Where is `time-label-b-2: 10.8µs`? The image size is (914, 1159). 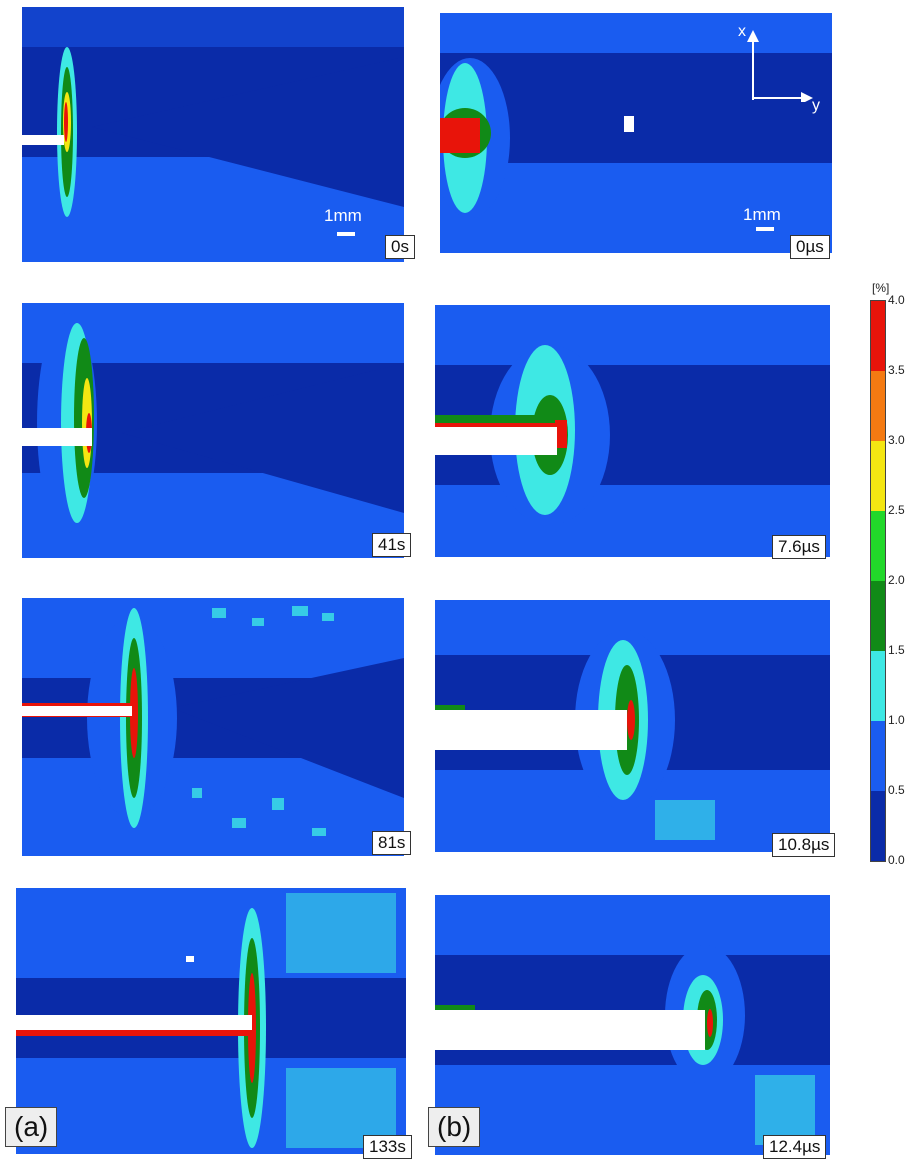
time-label-b-2: 10.8µs is located at coordinates (804, 845).